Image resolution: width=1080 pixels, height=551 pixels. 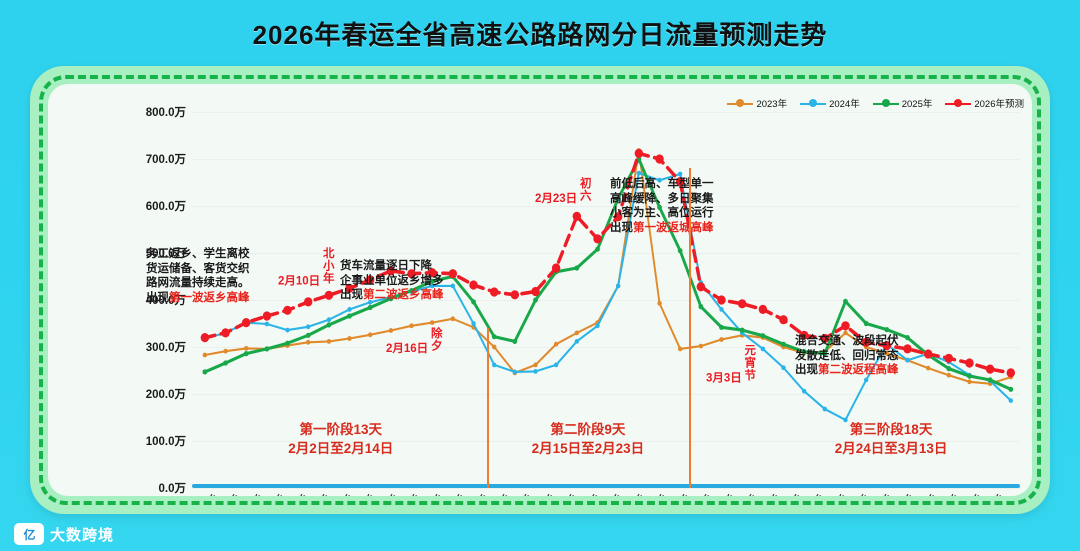 What do you see at coordinates (902, 103) in the screenshot?
I see `legend-item: 2025年` at bounding box center [902, 103].